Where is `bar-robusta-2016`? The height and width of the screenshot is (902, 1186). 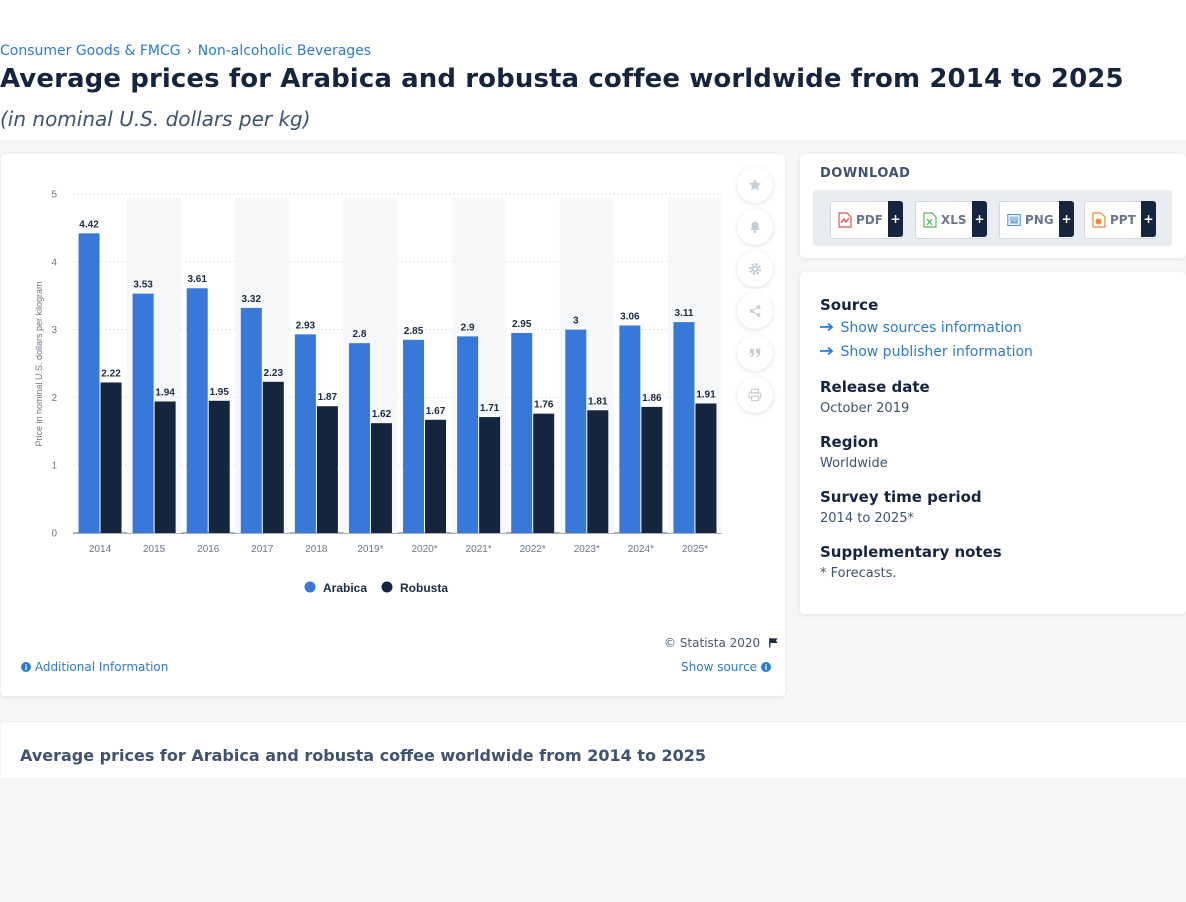 bar-robusta-2016 is located at coordinates (219, 466).